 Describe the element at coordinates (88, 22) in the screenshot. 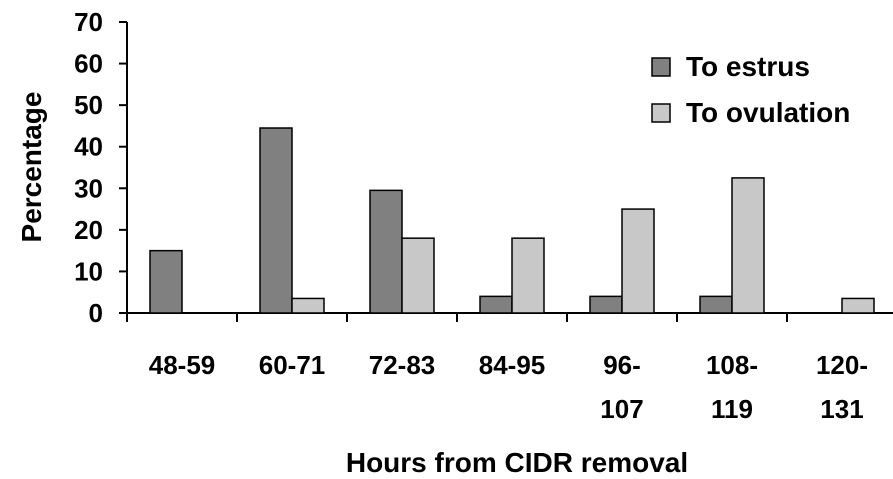

I see `y-tick-label: 70` at that location.